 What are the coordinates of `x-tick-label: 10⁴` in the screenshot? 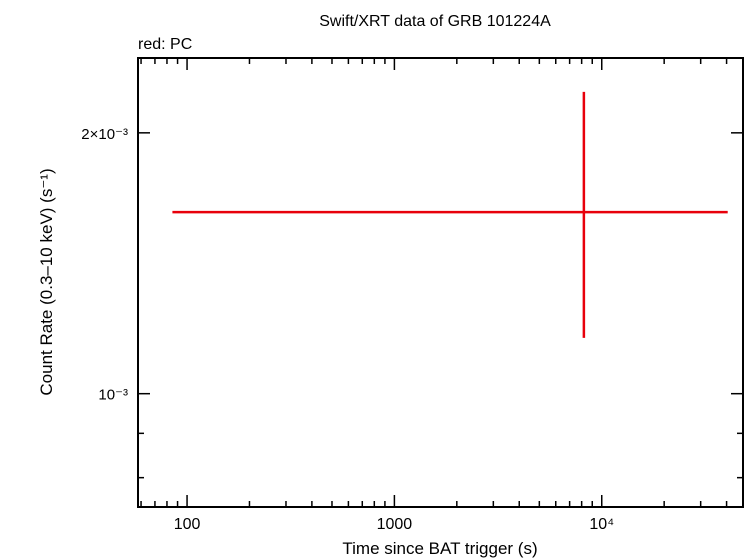 It's located at (601, 524).